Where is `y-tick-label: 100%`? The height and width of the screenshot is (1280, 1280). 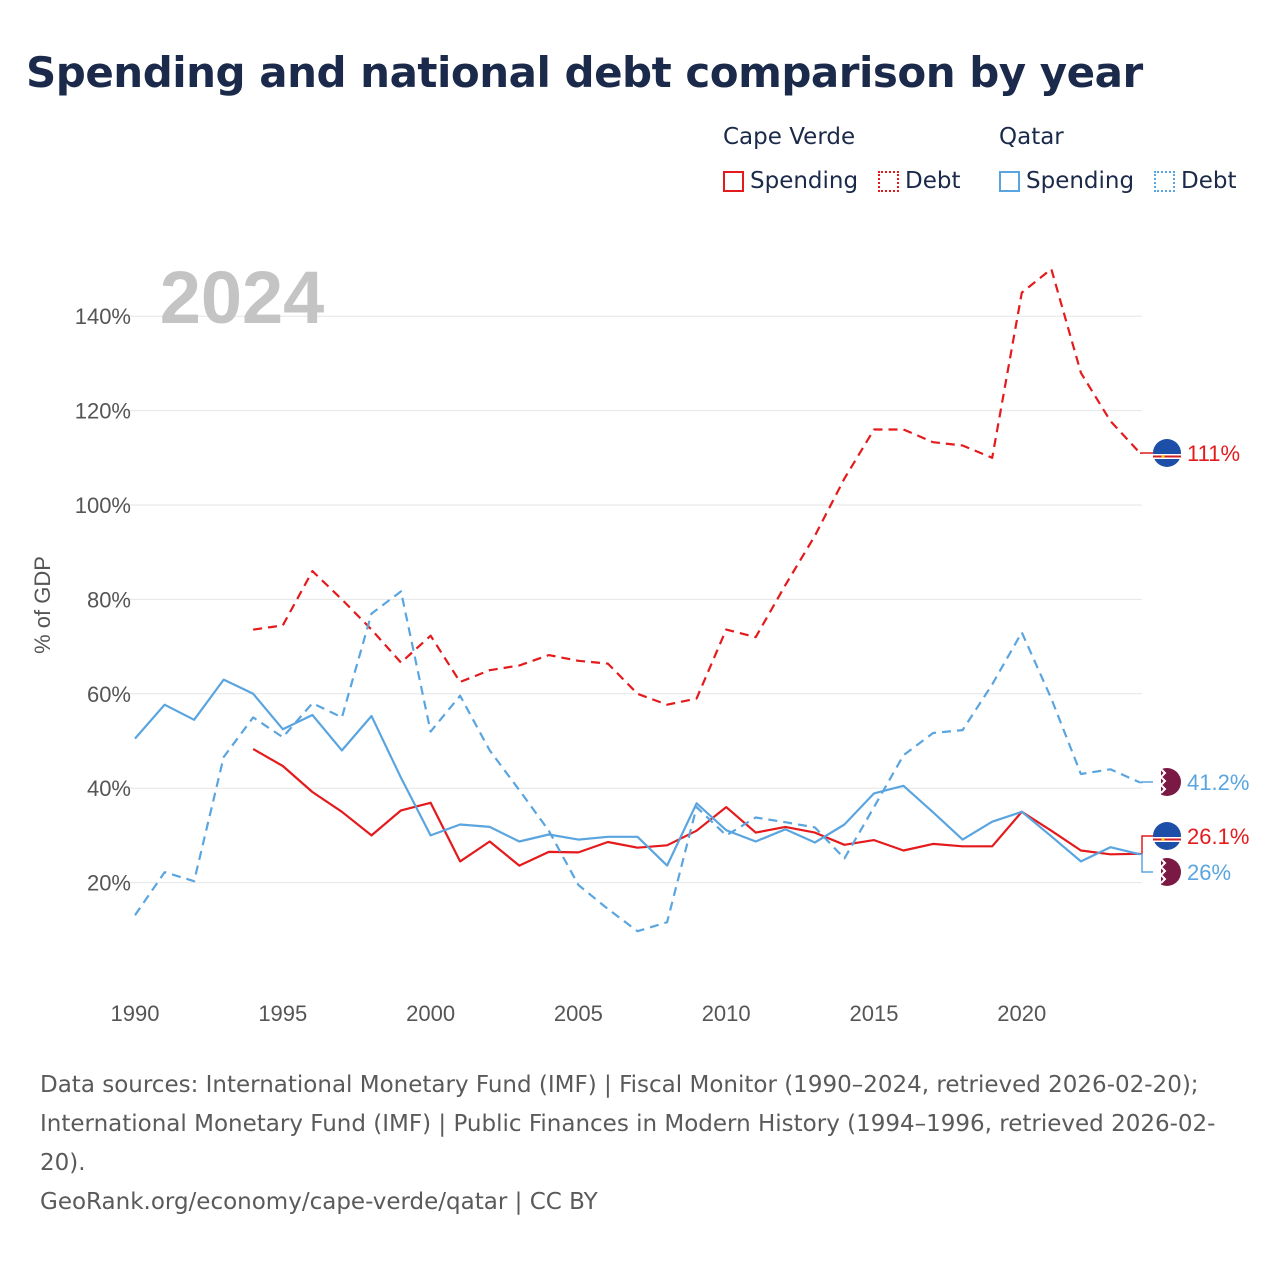 y-tick-label: 100% is located at coordinates (103, 505).